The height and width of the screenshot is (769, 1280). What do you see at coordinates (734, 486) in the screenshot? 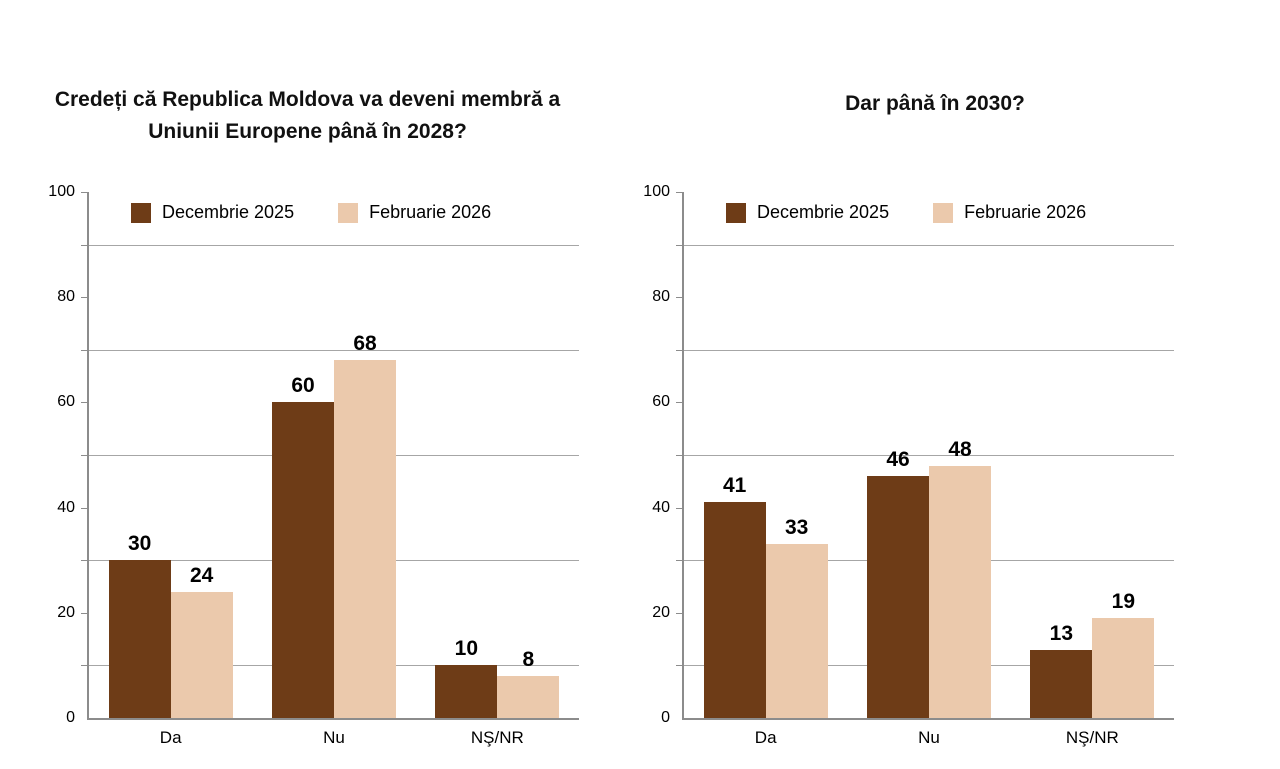
I see `bar-value-decembrie-2025-da: 41` at bounding box center [734, 486].